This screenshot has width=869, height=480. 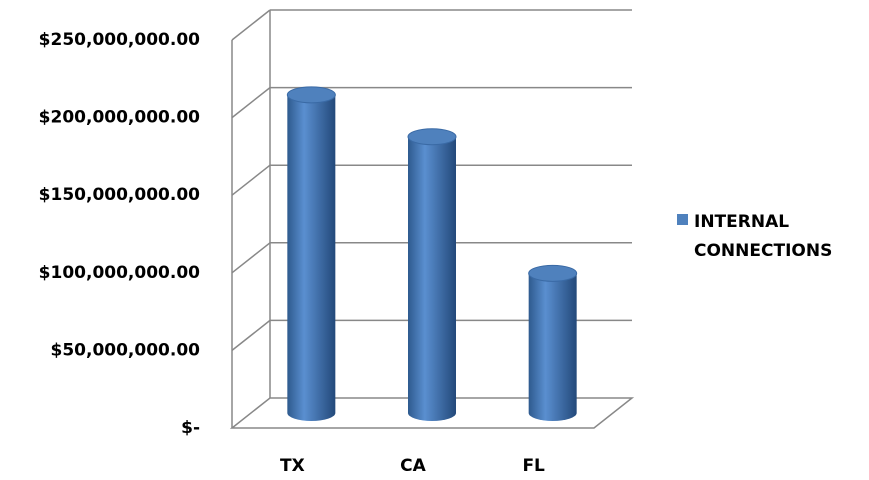 What do you see at coordinates (119, 40) in the screenshot?
I see `y-tick-label: $250,000,000.00` at bounding box center [119, 40].